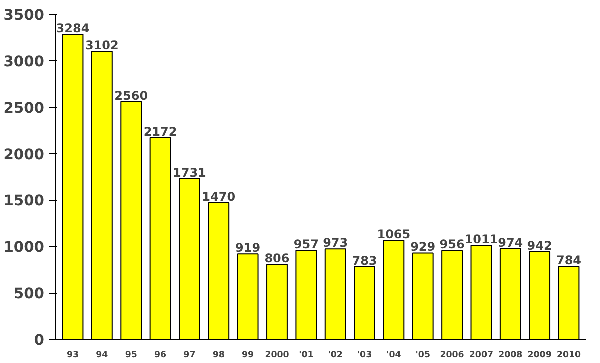  I want to click on x-tick-label: '05, so click(423, 355).